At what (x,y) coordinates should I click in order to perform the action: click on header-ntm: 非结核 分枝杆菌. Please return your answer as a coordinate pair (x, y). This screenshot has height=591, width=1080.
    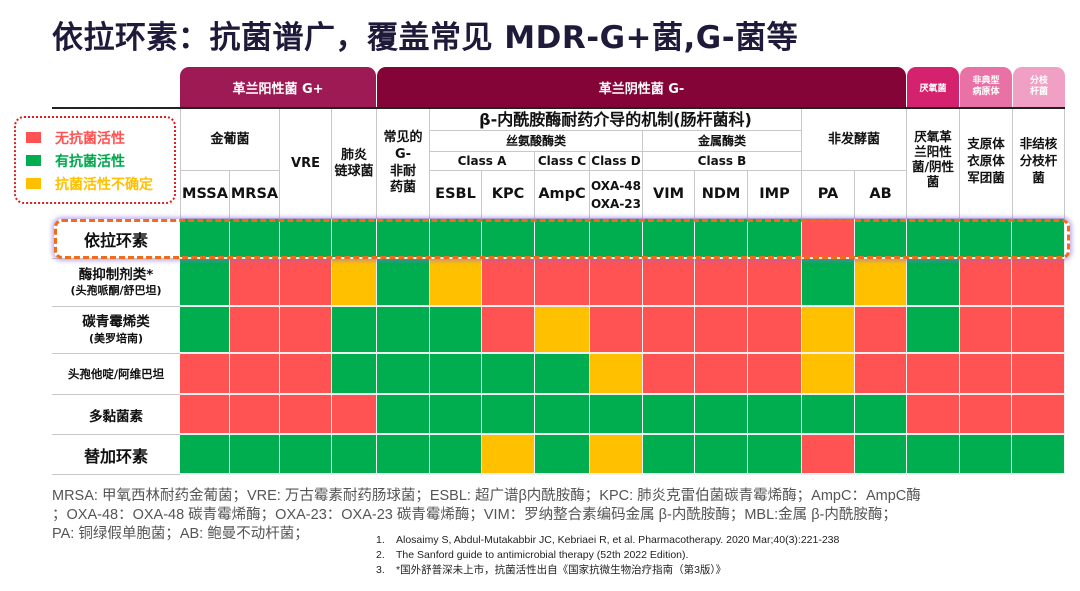
    Looking at the image, I should click on (1039, 164).